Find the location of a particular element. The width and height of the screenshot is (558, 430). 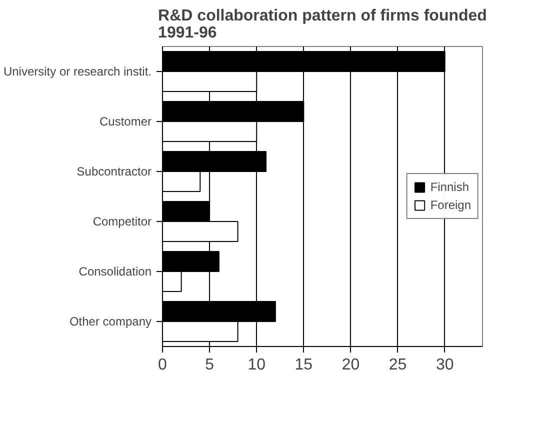

x-tick-label: 30 is located at coordinates (445, 365).